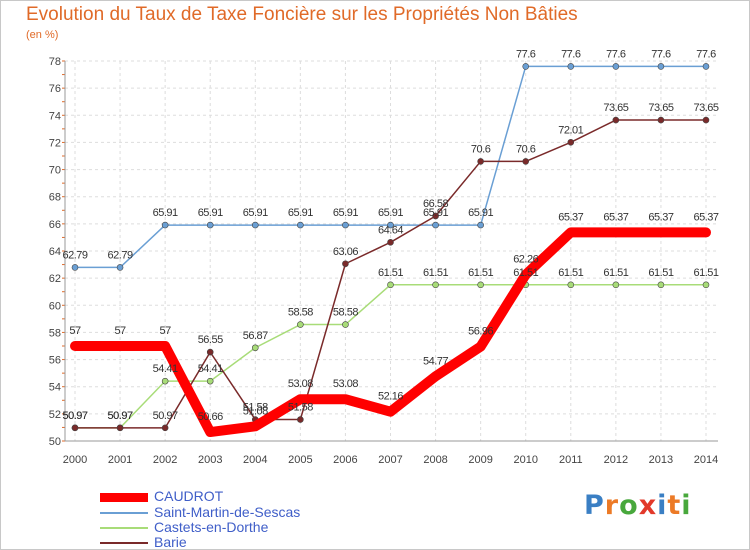  Describe the element at coordinates (706, 460) in the screenshot. I see `x-tick-label: 2014` at that location.